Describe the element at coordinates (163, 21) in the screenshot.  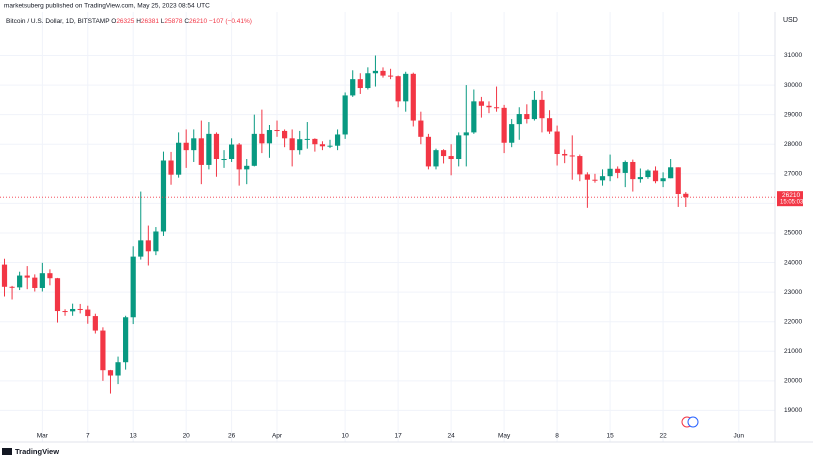
I see `ohlc-label: L` at that location.